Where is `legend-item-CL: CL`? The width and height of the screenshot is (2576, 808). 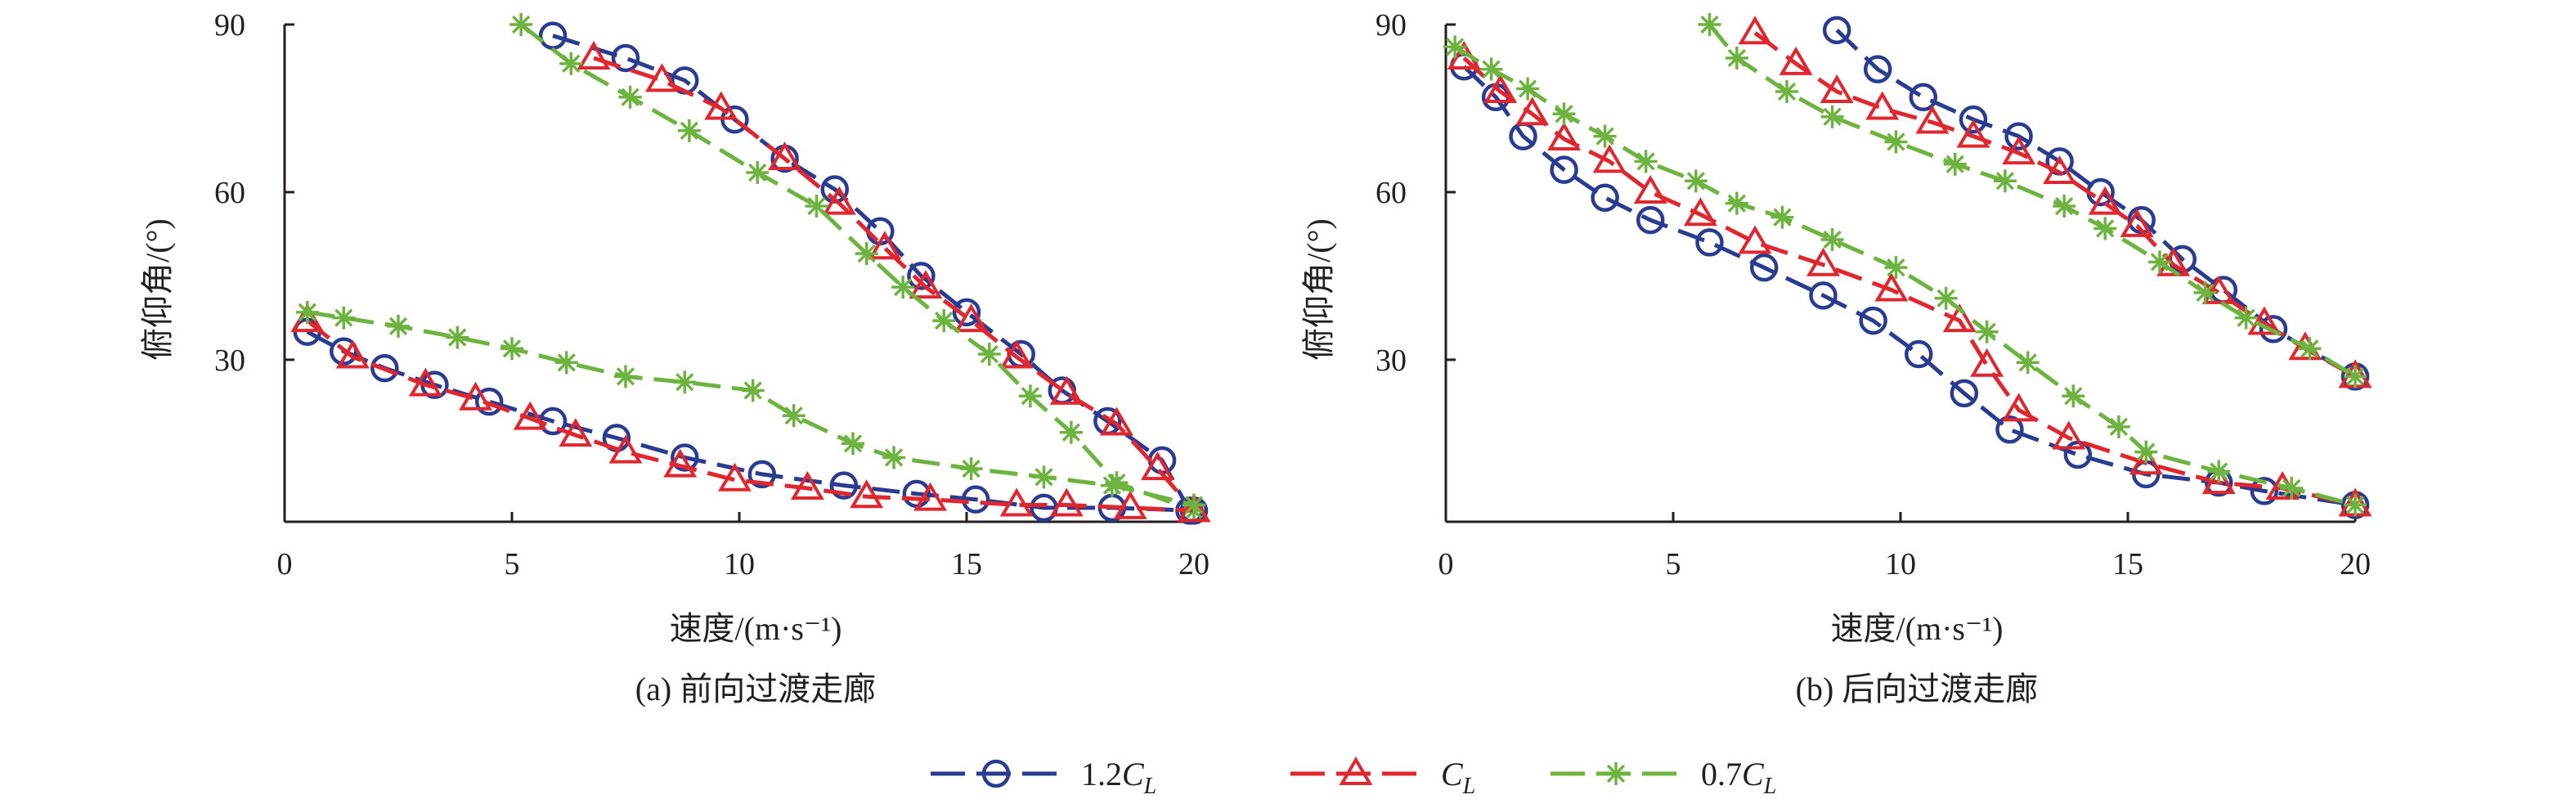
legend-item-CL: CL is located at coordinates (1382, 777).